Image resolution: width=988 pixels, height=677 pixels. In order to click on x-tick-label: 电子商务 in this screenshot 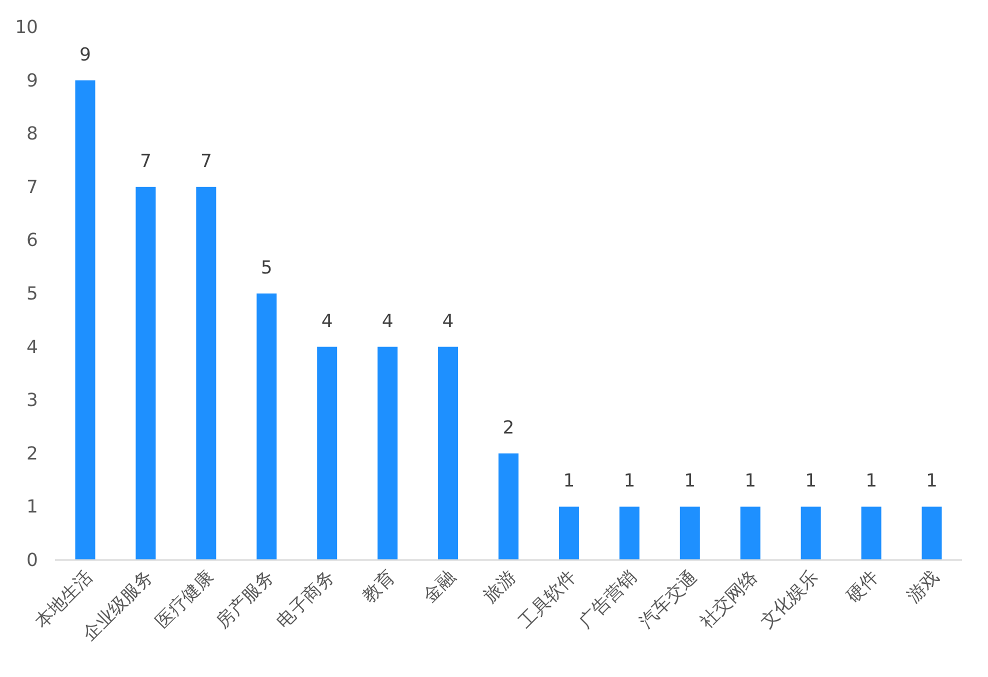, I will do `click(305, 599)`.